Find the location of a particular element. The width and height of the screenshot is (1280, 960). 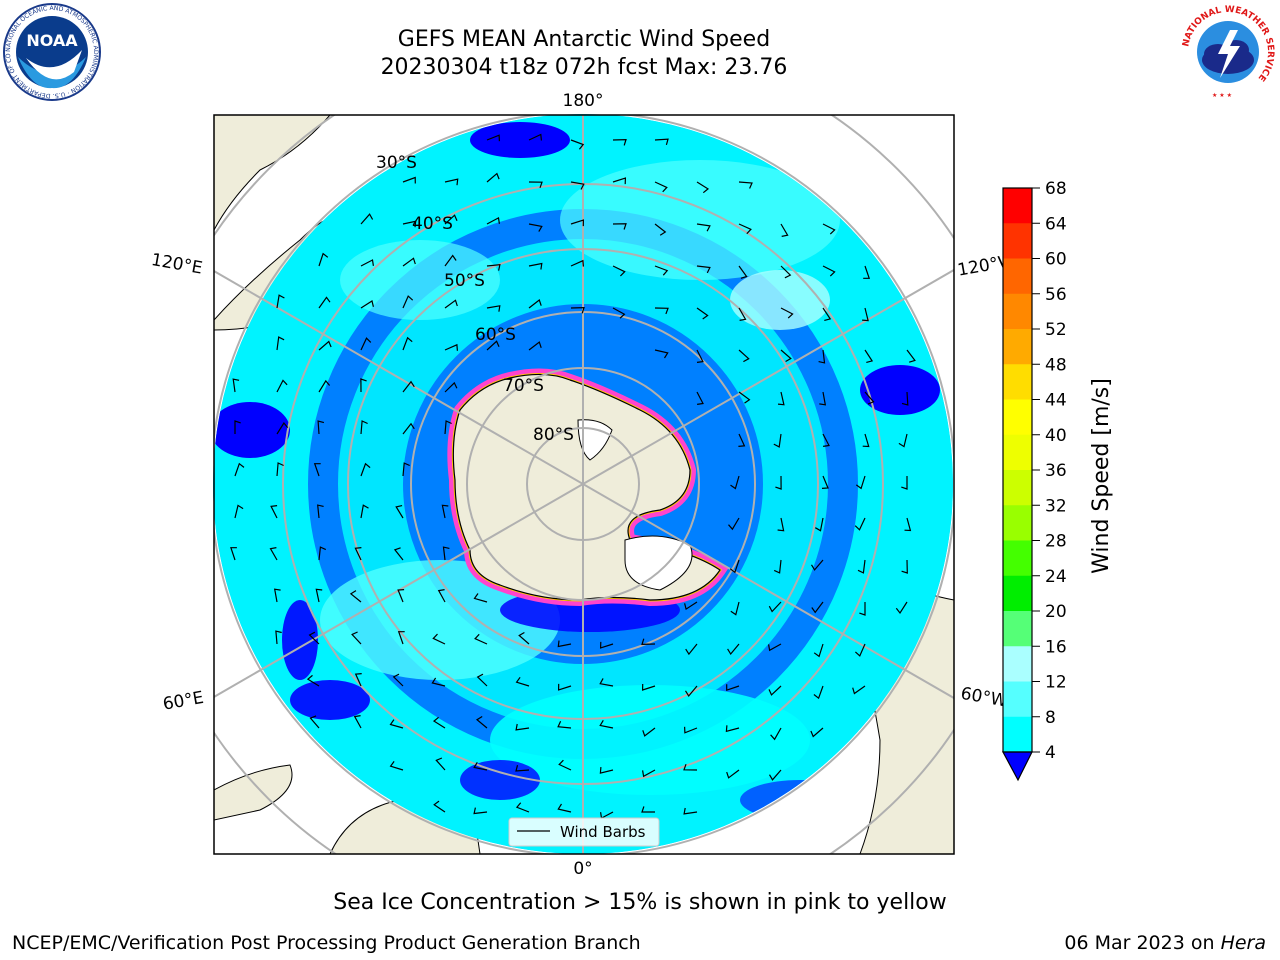

colorbar-label: Wind Speed [m/s] is located at coordinates (1101, 476).